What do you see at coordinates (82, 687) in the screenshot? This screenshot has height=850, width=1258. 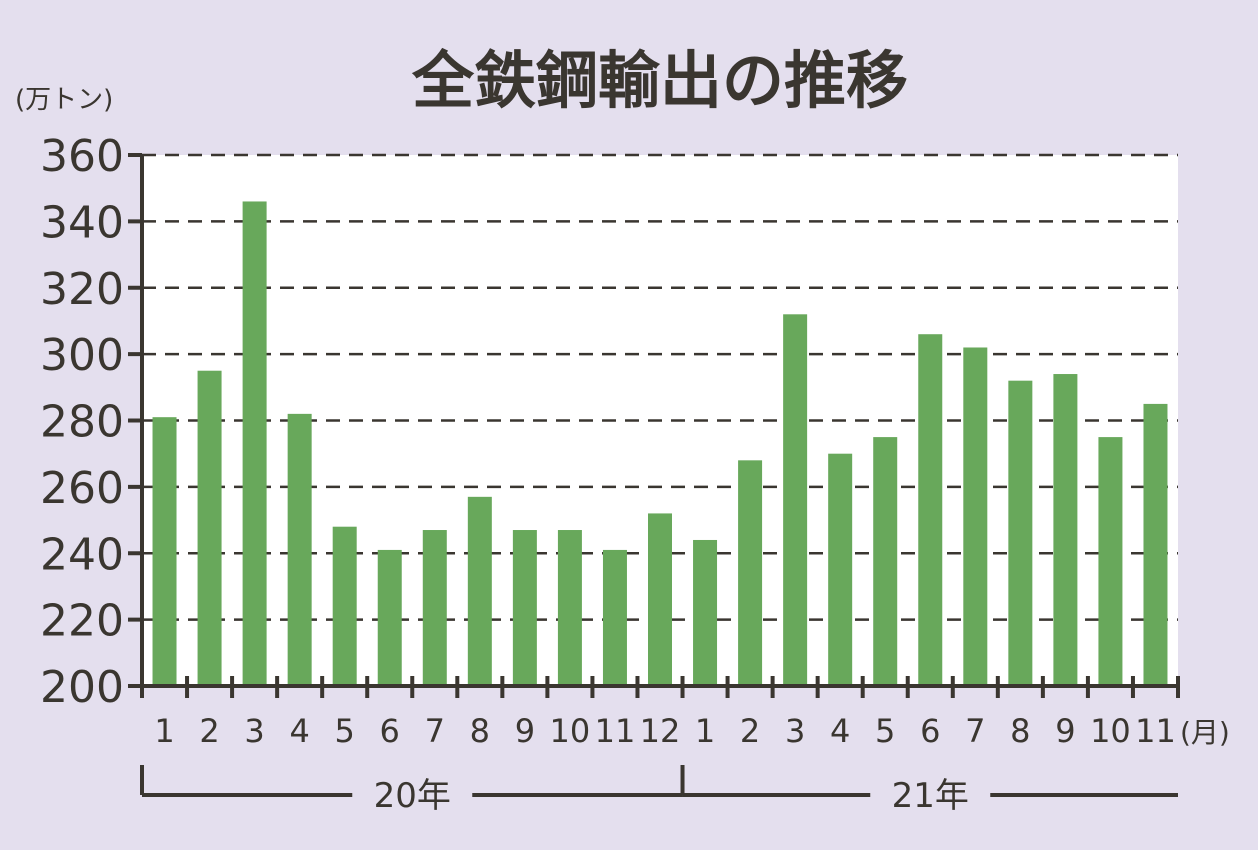 I see `y-tick-label: 200` at bounding box center [82, 687].